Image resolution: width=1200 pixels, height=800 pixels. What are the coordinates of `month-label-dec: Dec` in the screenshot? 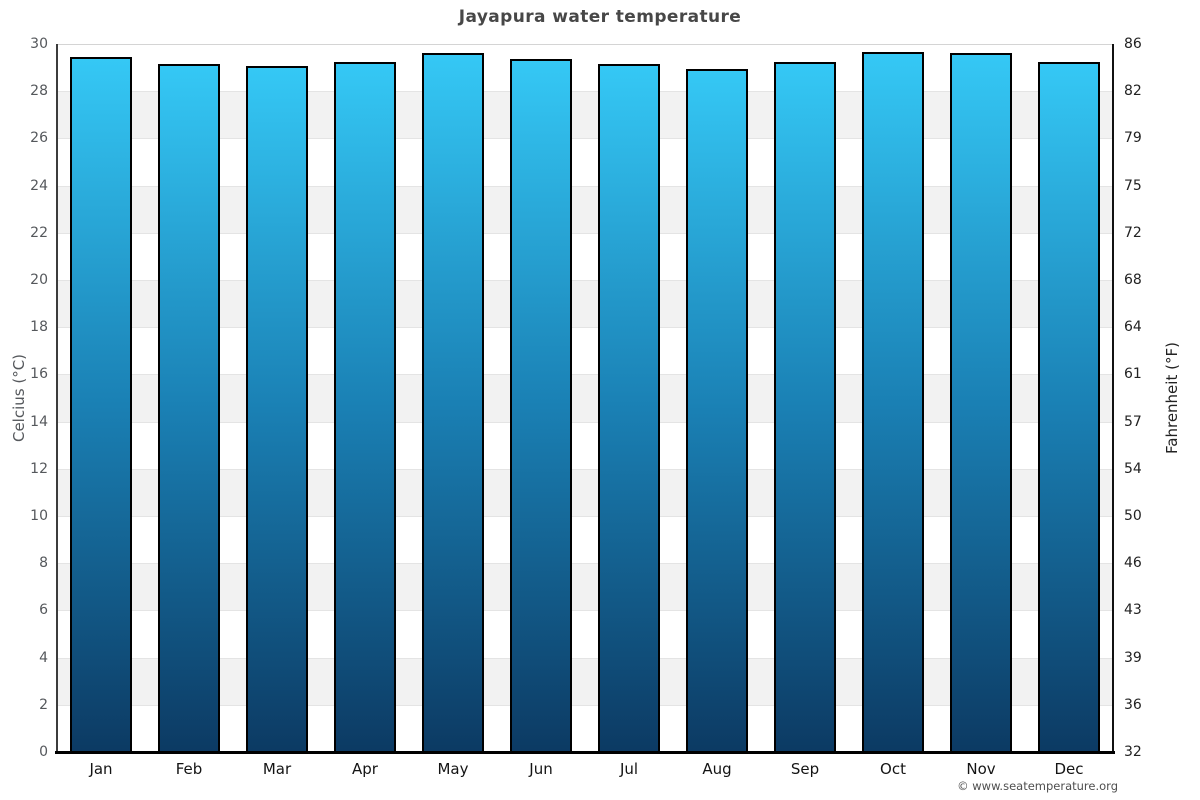 It's located at (1069, 769).